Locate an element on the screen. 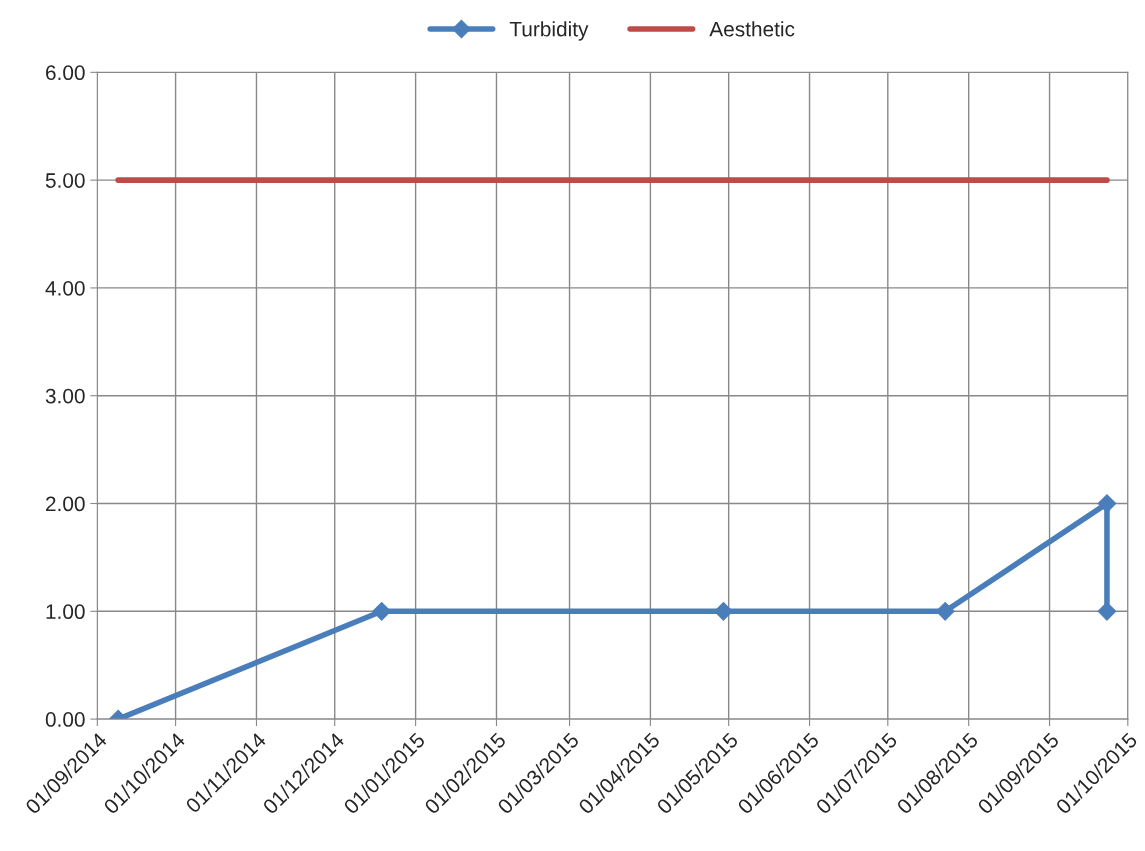 This screenshot has height=851, width=1145. y-tick-label: 2.00 is located at coordinates (65, 504).